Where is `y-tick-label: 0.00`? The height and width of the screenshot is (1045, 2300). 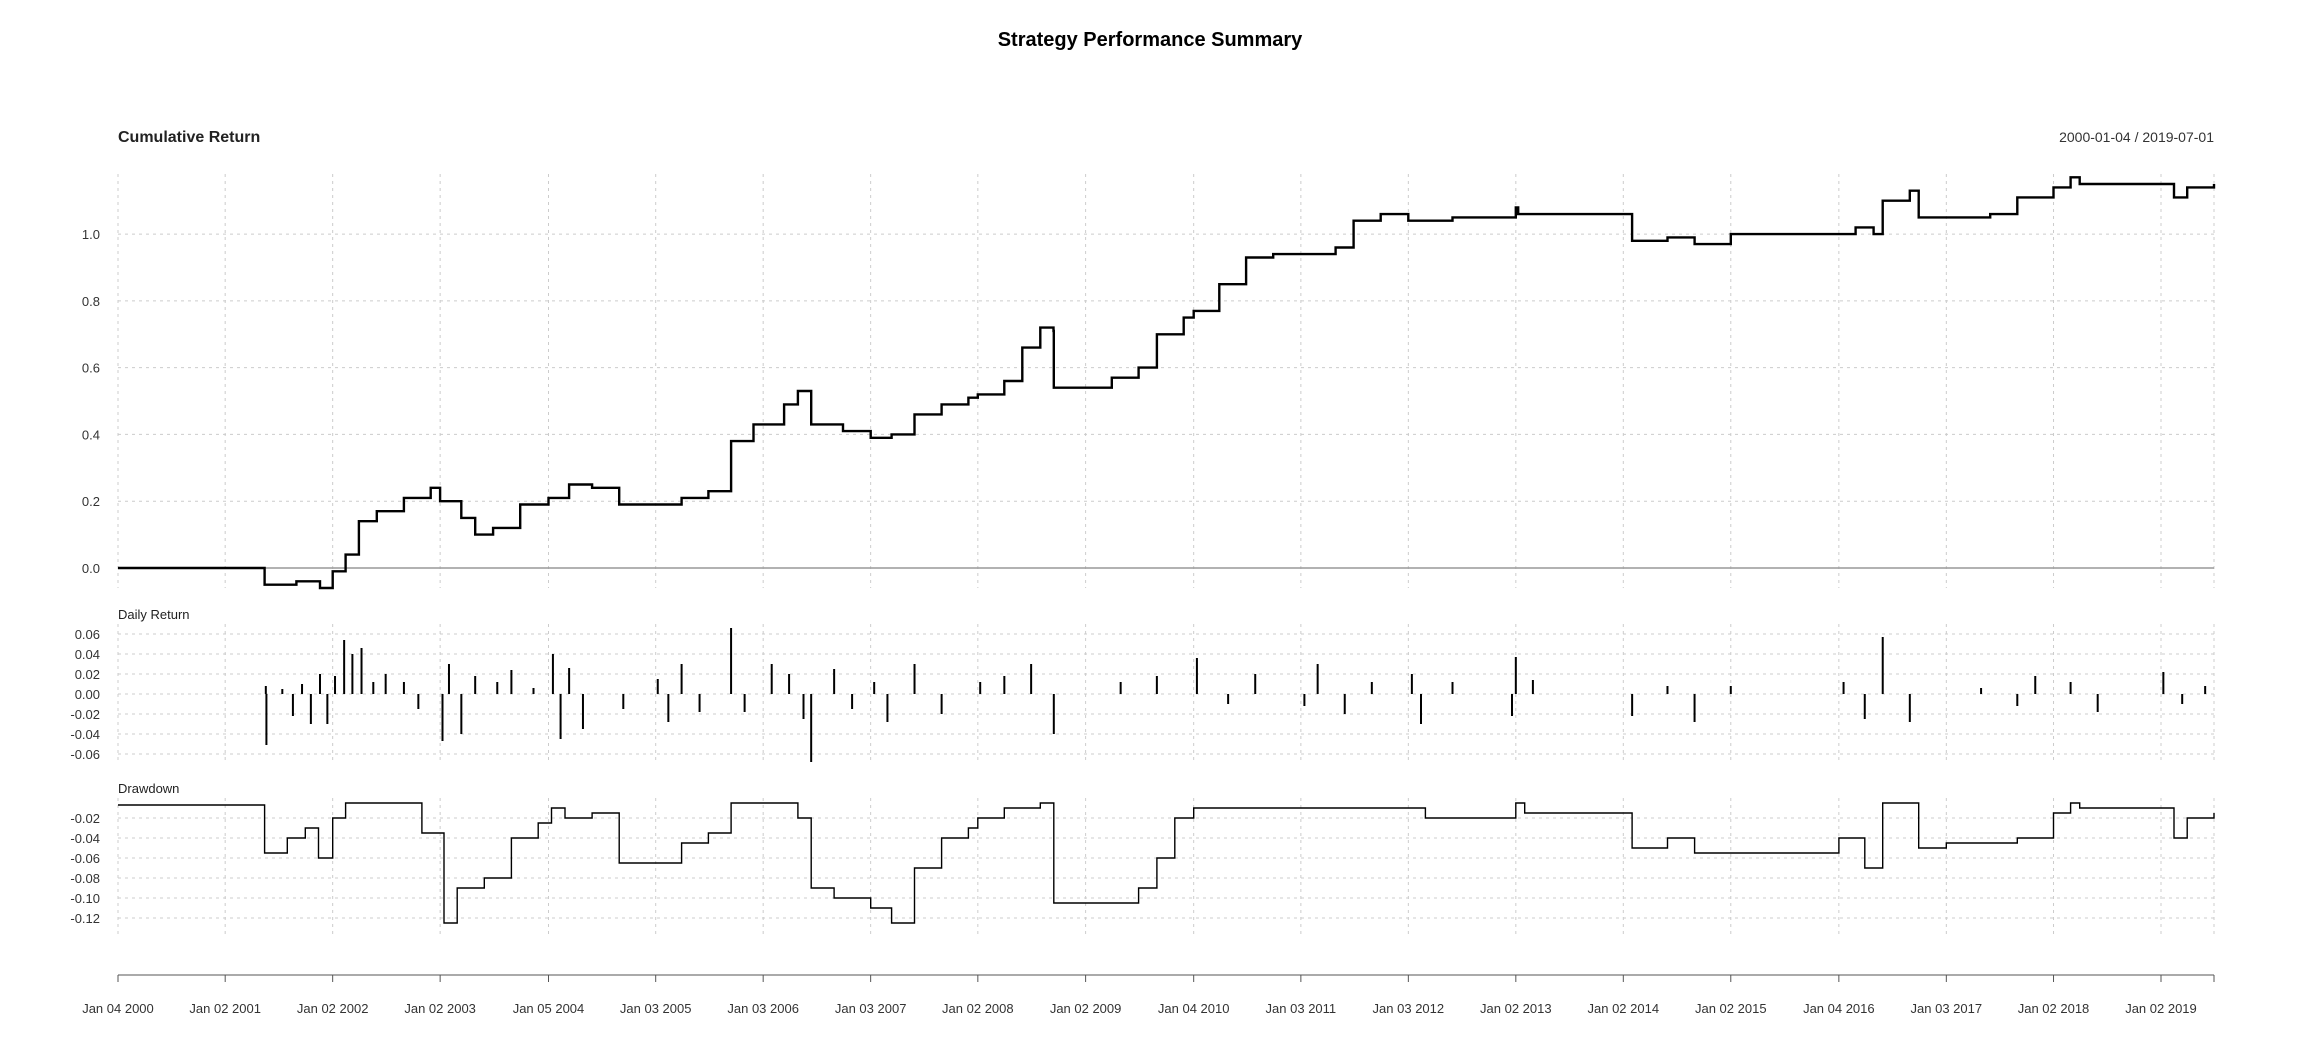 y-tick-label: 0.00 is located at coordinates (87, 694).